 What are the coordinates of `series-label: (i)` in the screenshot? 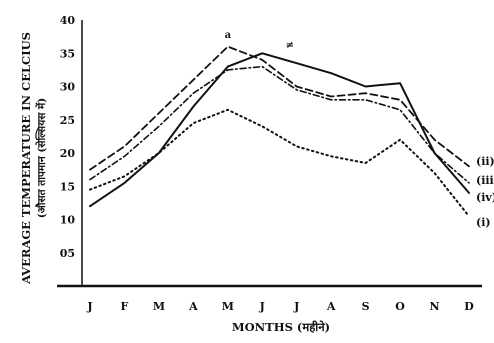 It's located at (483, 222).